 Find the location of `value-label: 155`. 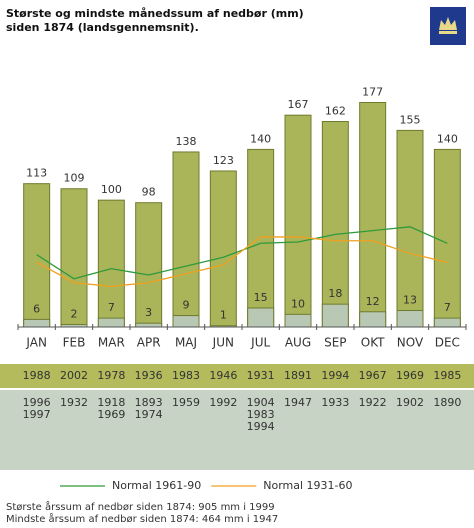

value-label: 155 is located at coordinates (410, 119).